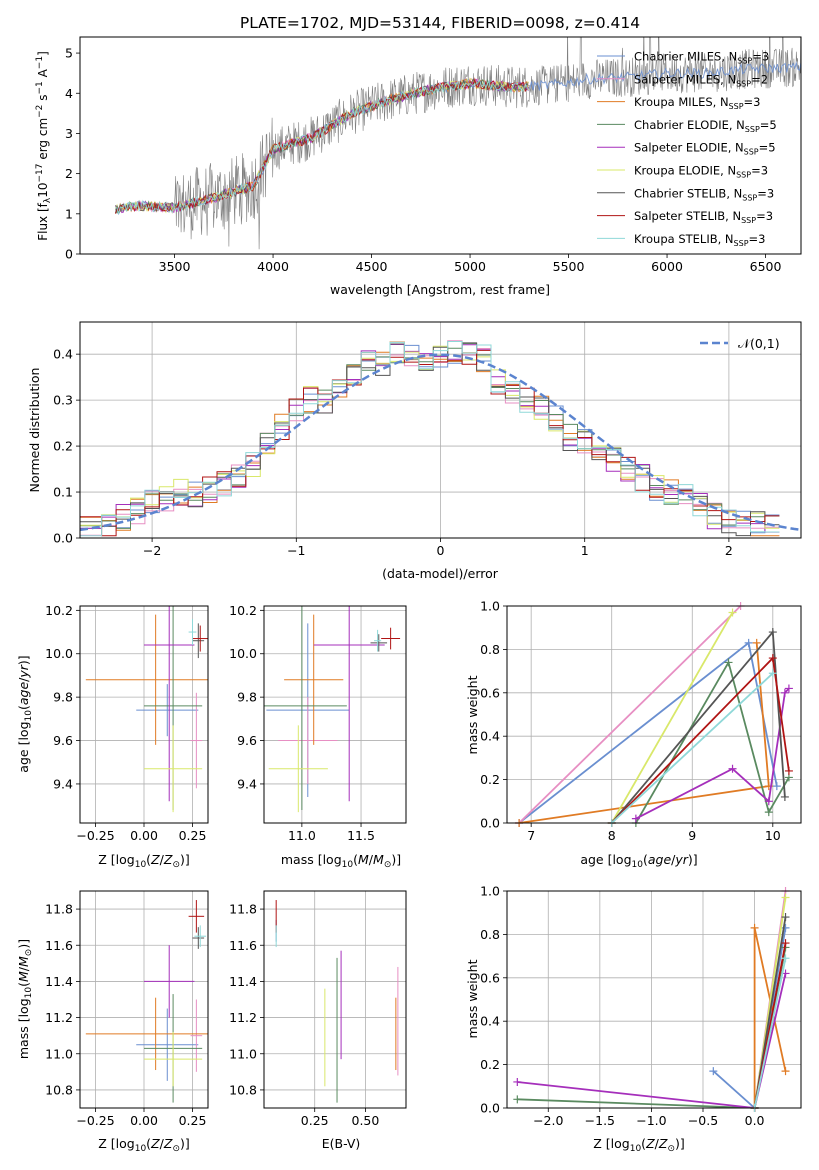 The width and height of the screenshot is (819, 1170). I want to click on age-vs-mass-panel: 11.0 11.5 9.4 9.6 9.8 10.0 10.2, so click(318, 723).